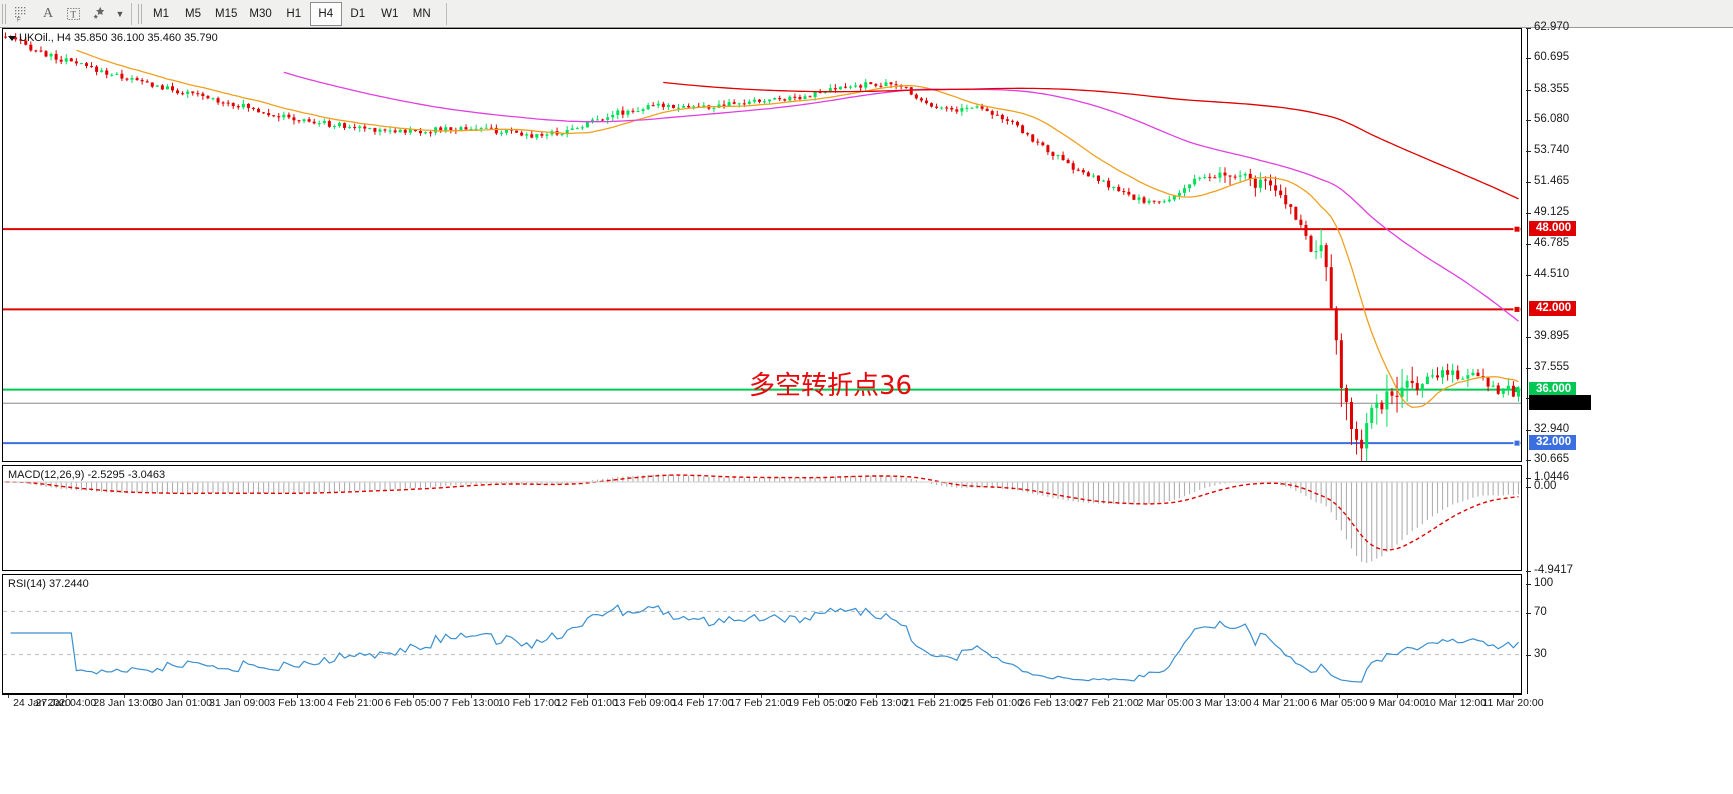 This screenshot has height=794, width=1733. What do you see at coordinates (1513, 703) in the screenshot?
I see `time-tick-label: 11 Mar 20:00` at bounding box center [1513, 703].